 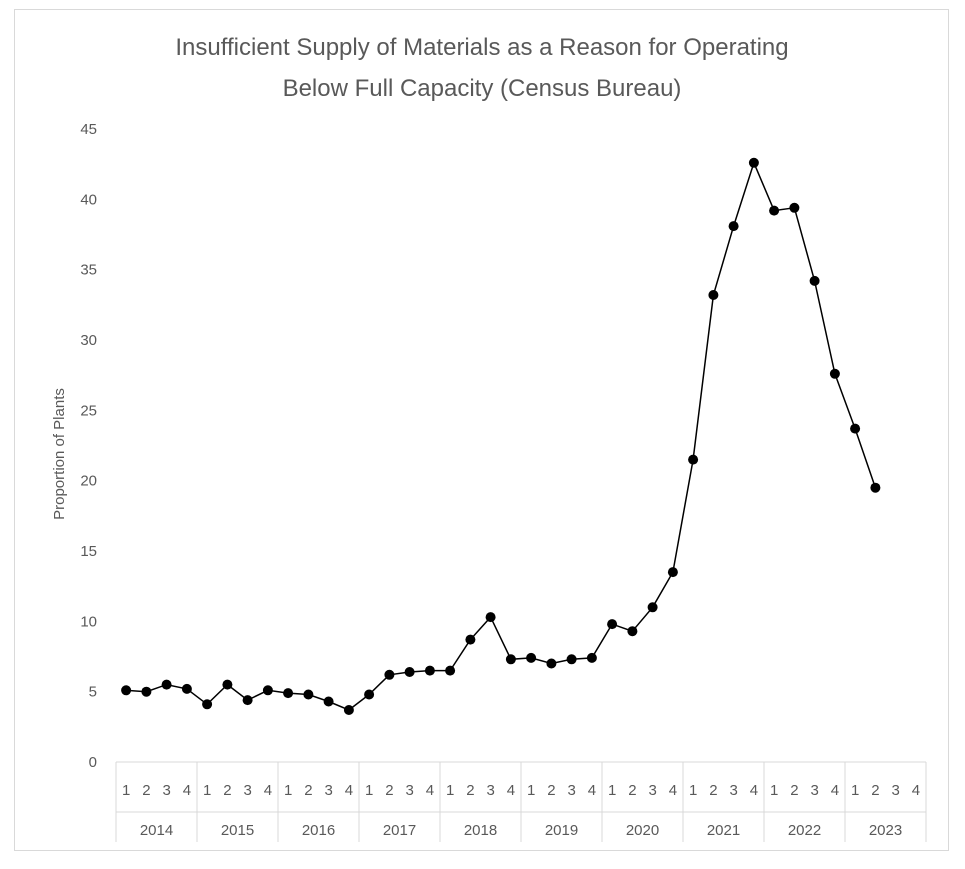 What do you see at coordinates (93, 762) in the screenshot?
I see `y-tick-label-0: 0` at bounding box center [93, 762].